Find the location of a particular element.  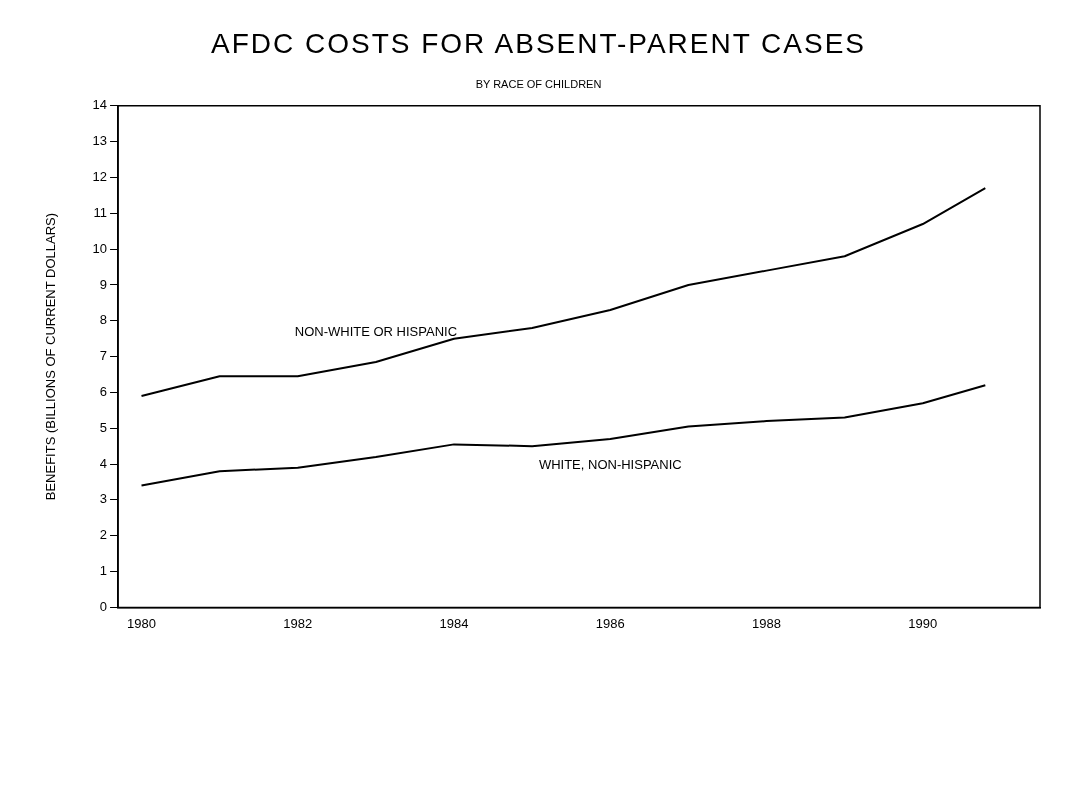

y-tick-label: 12 is located at coordinates (100, 177).